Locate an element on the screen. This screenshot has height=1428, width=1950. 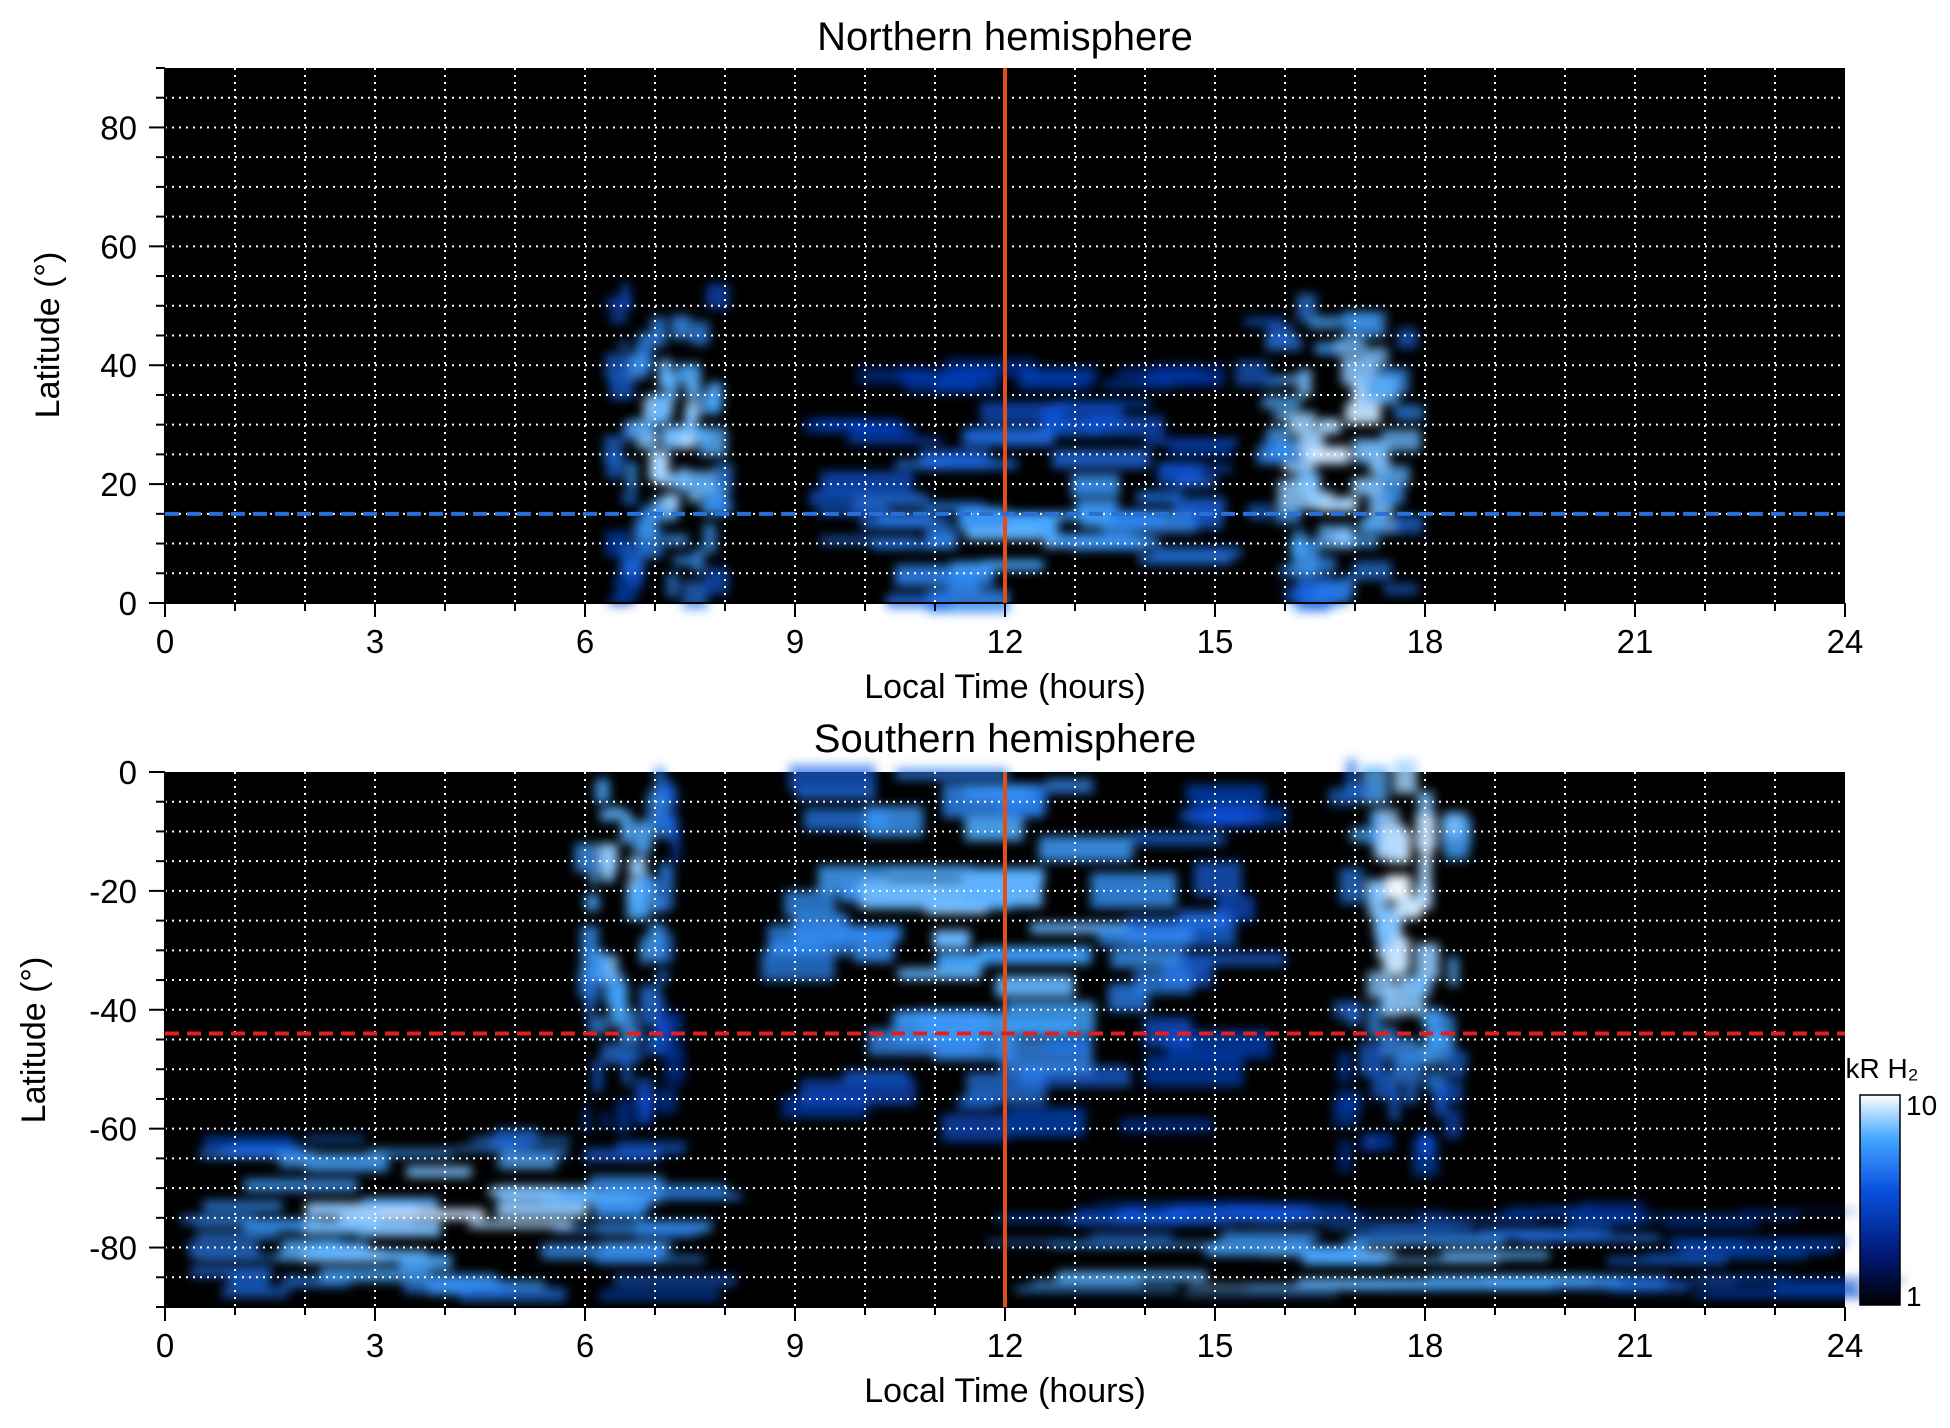
south-x-tick-label: 21 is located at coordinates (1635, 1345).